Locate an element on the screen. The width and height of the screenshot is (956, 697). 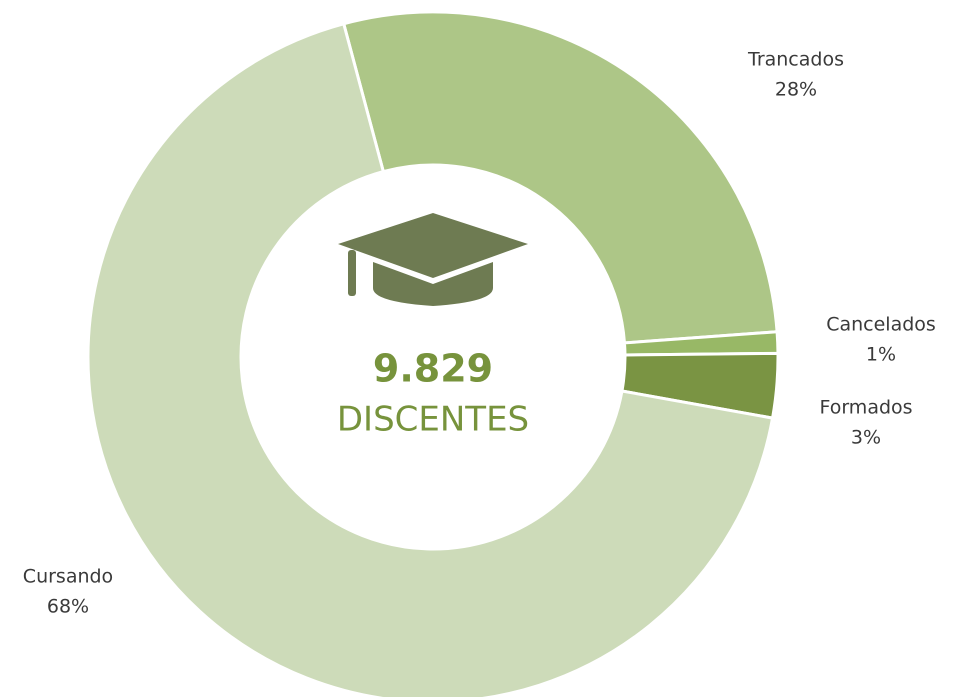
slice-label: Cancelados is located at coordinates (881, 325).